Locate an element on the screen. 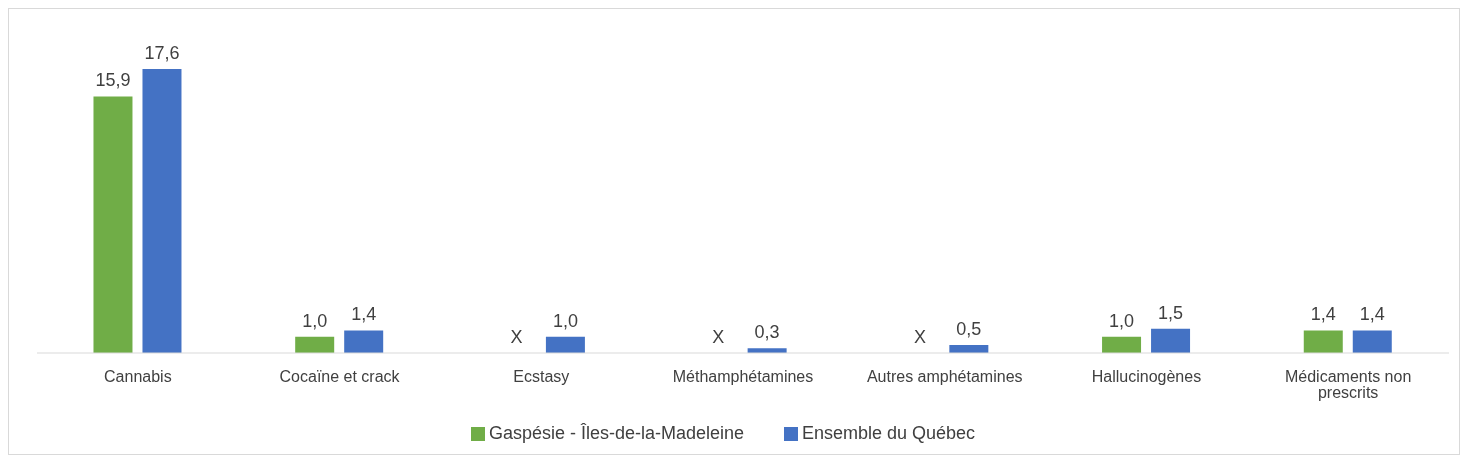  x-tick-label: Médicaments non prescrits is located at coordinates (1348, 385).